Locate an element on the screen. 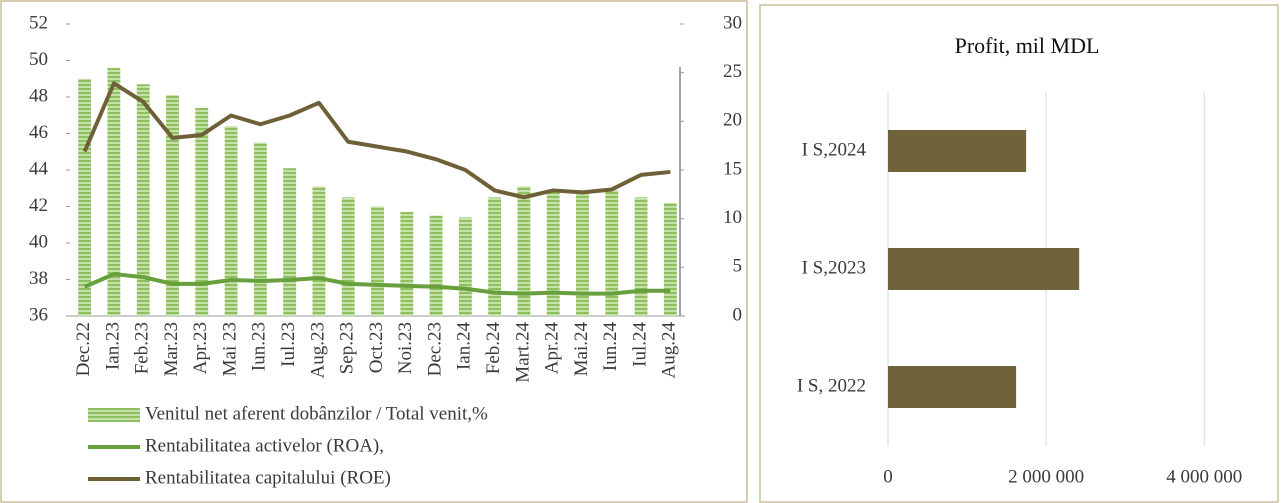 The height and width of the screenshot is (503, 1281). legend-label: Rentabilitatea activelor (ROA), is located at coordinates (264, 445).